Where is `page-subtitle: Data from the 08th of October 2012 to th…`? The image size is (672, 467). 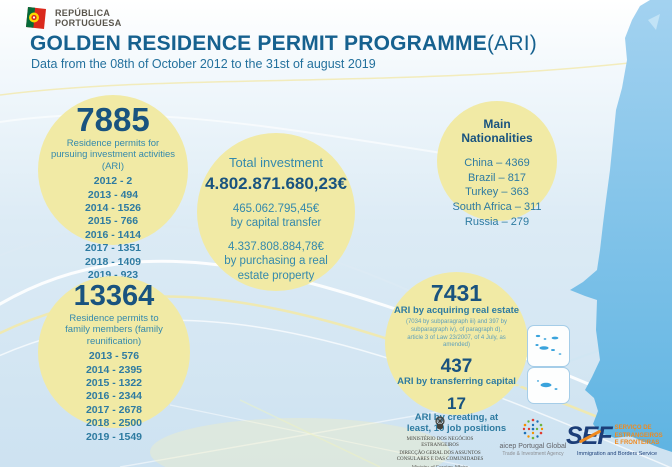 page-subtitle: Data from the 08th of October 2012 to th… is located at coordinates (203, 64).